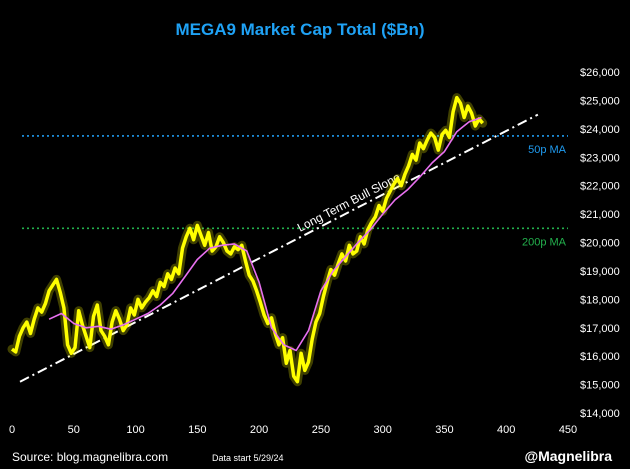  What do you see at coordinates (248, 458) in the screenshot?
I see `data-start-label: Data start 5/29/24` at bounding box center [248, 458].